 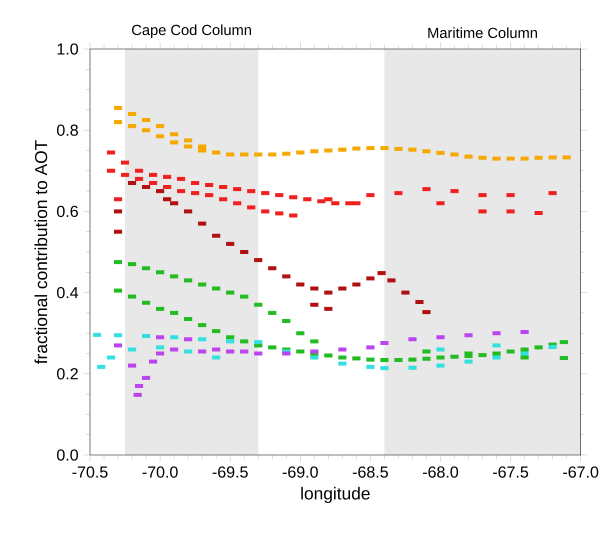 I want to click on band-label: Maritime Column, so click(x=482, y=32).